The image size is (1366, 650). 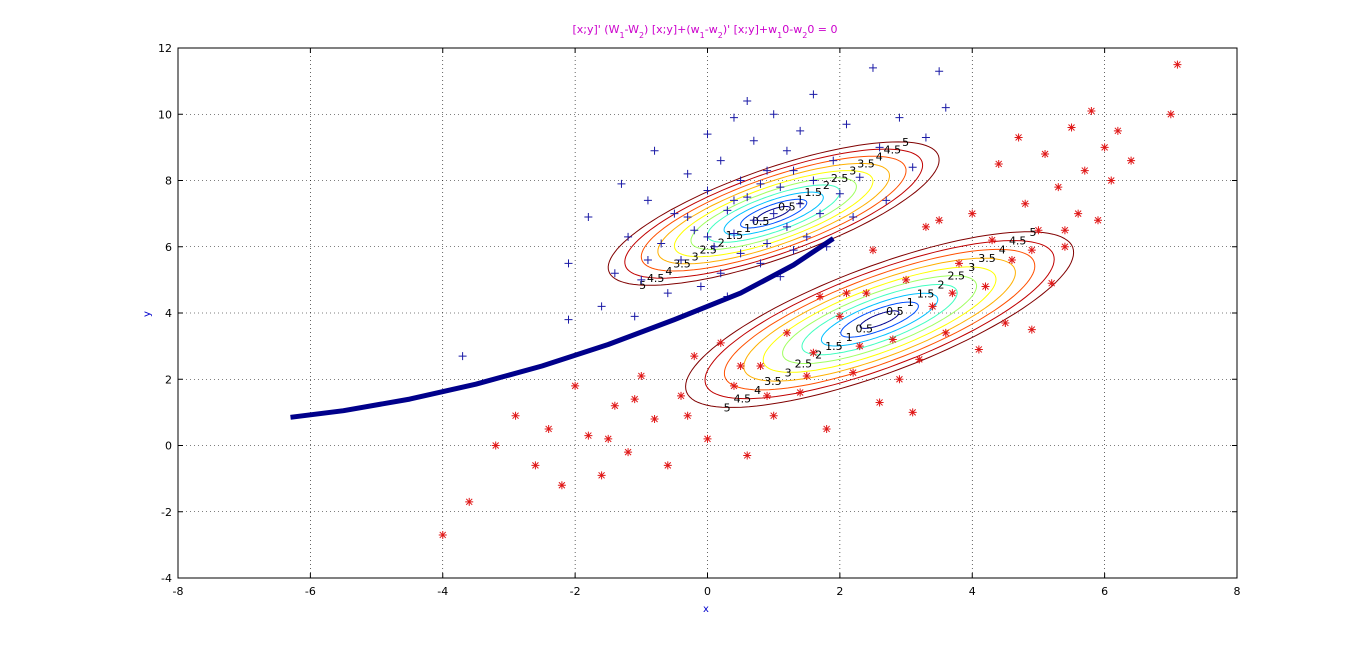 What do you see at coordinates (595, 29) in the screenshot?
I see `title-part: [x;y]' (W` at bounding box center [595, 29].